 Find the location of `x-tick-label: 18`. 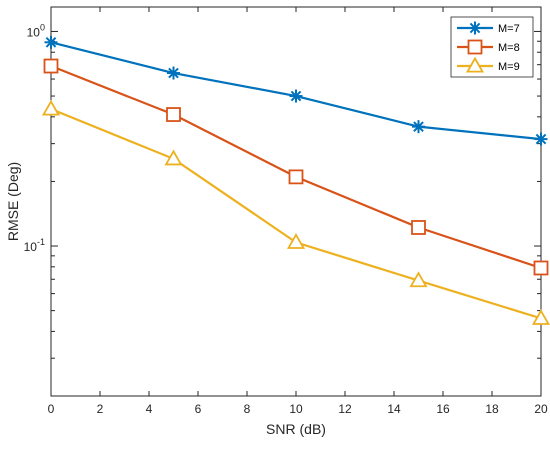

x-tick-label: 18 is located at coordinates (492, 409).